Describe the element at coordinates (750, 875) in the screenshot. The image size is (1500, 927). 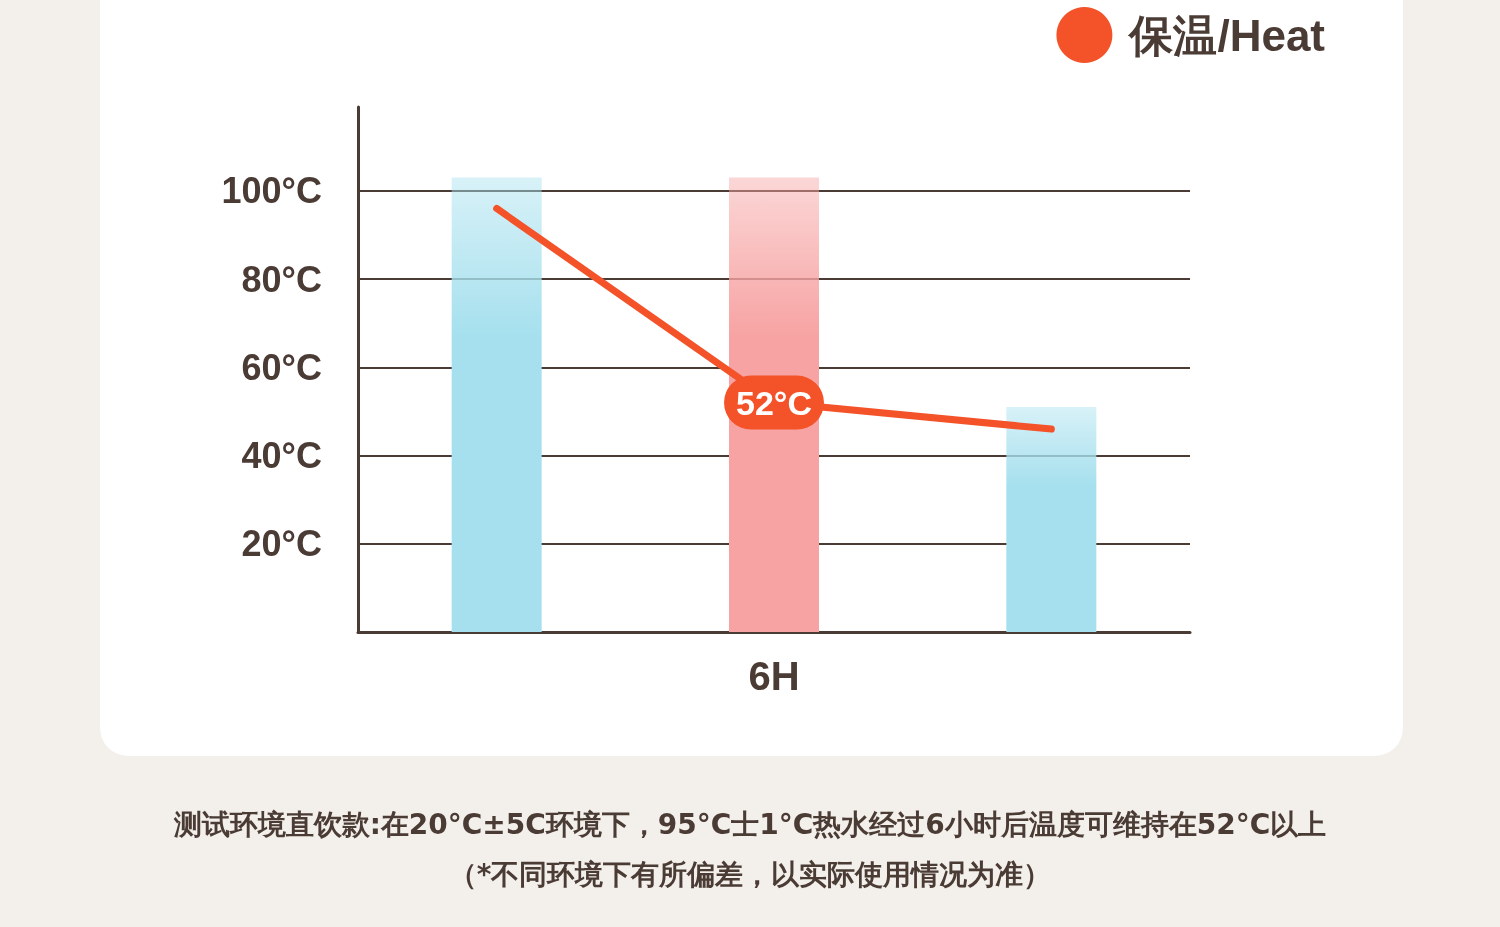
I see `text: （*不同环境下有所偏差，以实际使用情况为准）` at that location.